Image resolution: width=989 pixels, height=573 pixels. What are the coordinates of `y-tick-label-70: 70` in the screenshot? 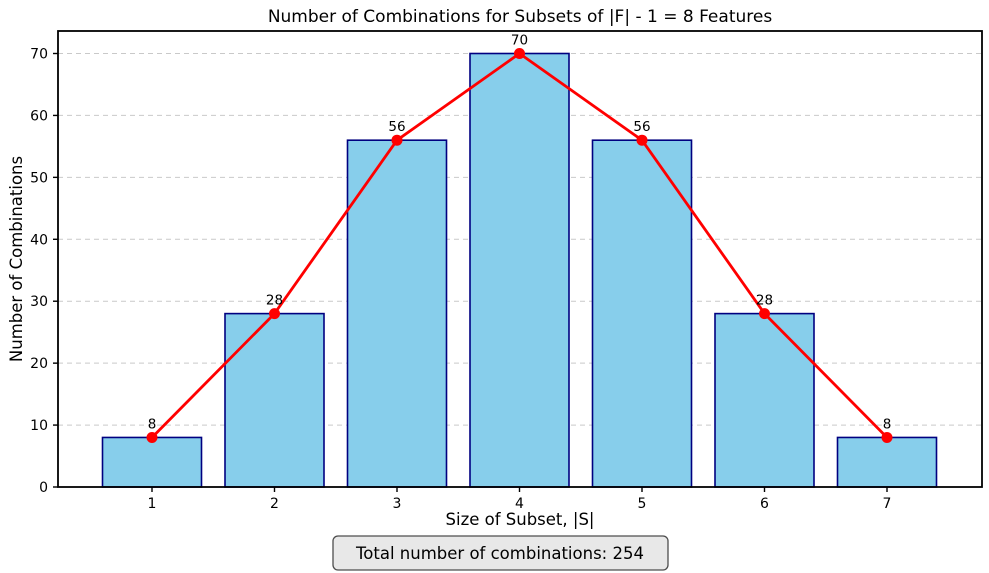 It's located at (39, 55).